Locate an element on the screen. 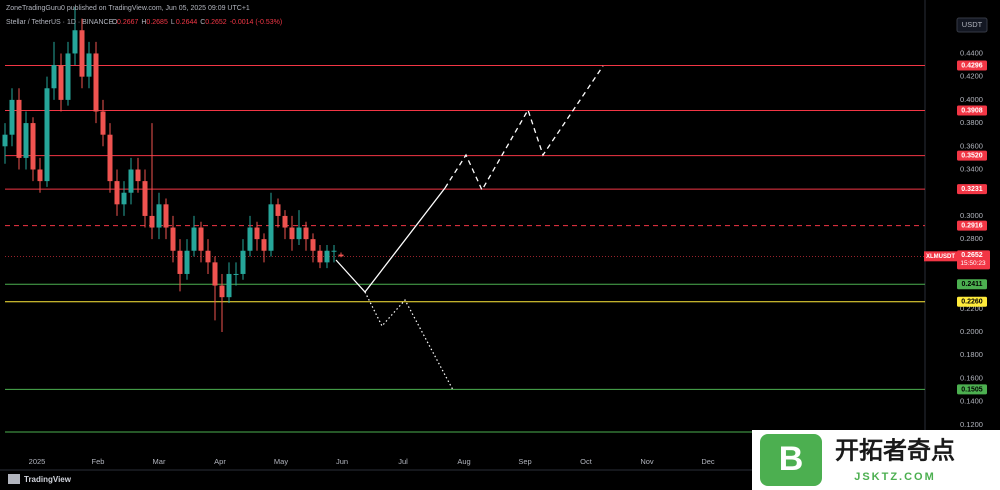 The width and height of the screenshot is (1000, 490). x-tick-label: Oct is located at coordinates (586, 461).